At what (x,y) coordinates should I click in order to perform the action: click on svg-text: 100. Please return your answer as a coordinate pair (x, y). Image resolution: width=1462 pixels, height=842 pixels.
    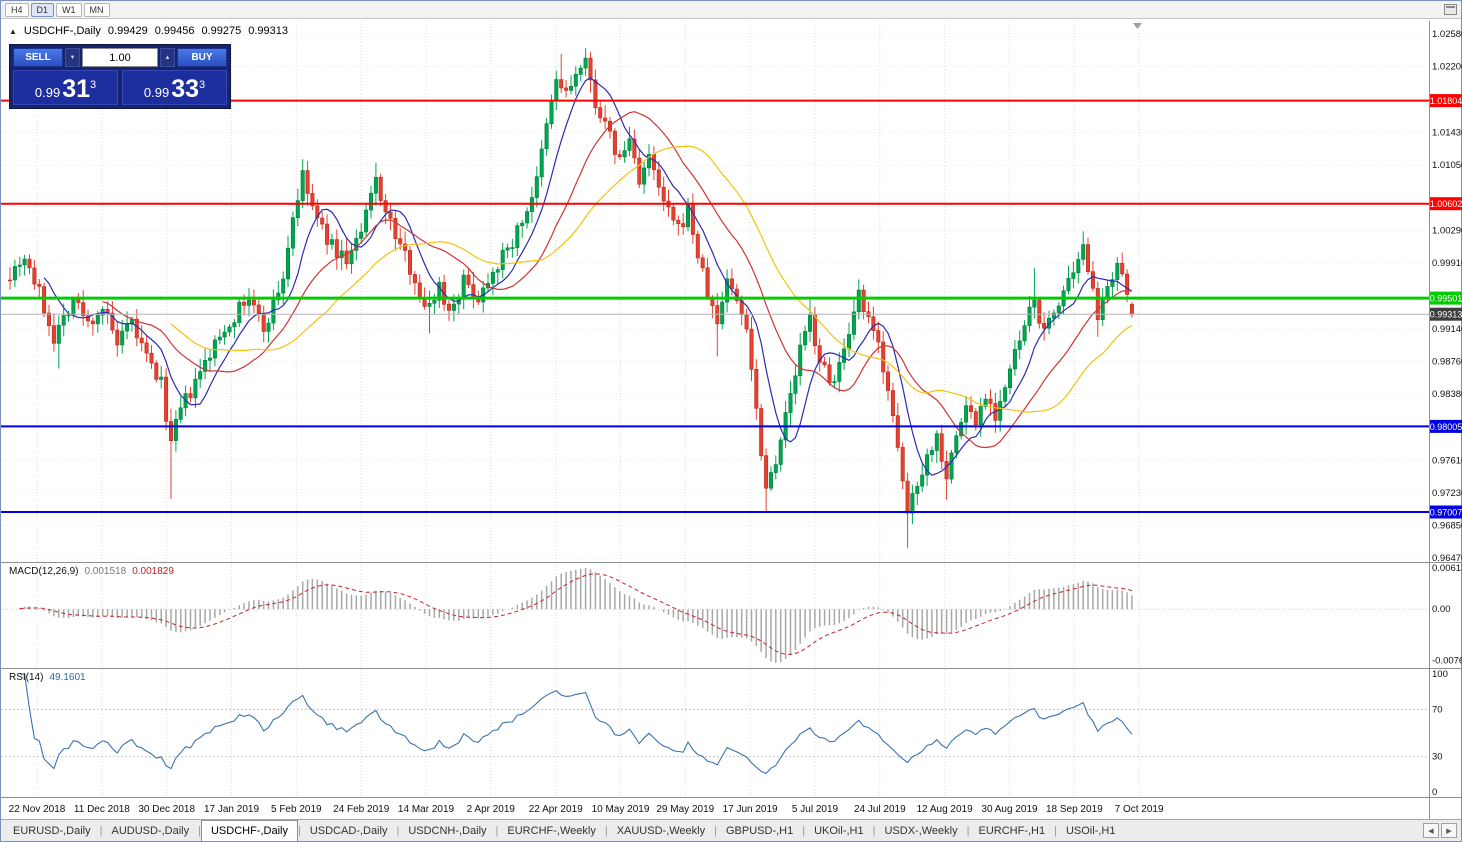
    Looking at the image, I should click on (1440, 674).